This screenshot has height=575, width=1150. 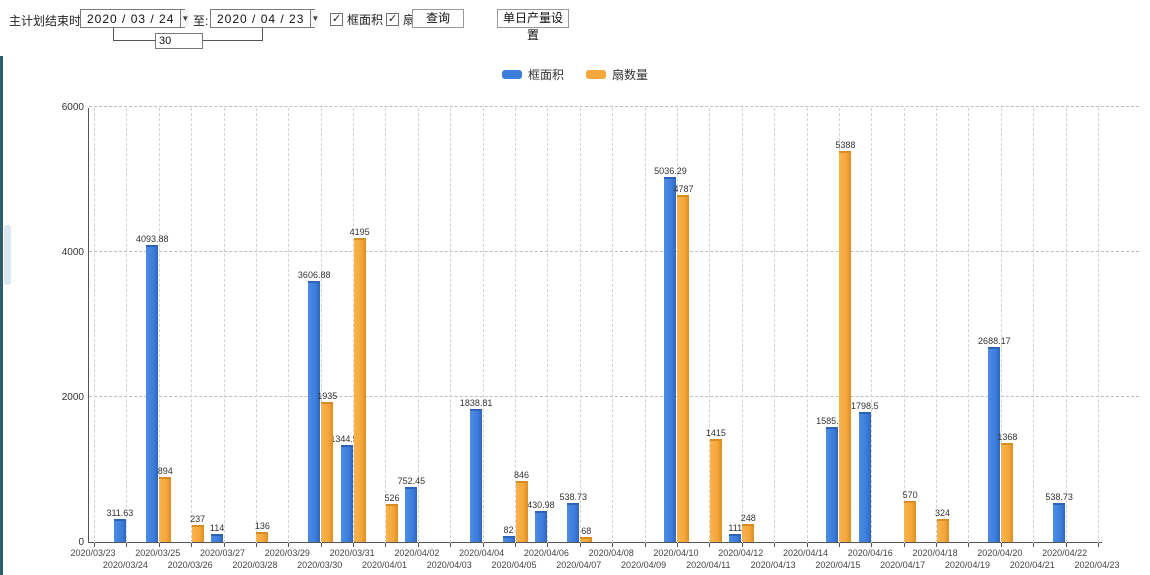 What do you see at coordinates (320, 565) in the screenshot?
I see `x-tick-label: 2020/03/30` at bounding box center [320, 565].